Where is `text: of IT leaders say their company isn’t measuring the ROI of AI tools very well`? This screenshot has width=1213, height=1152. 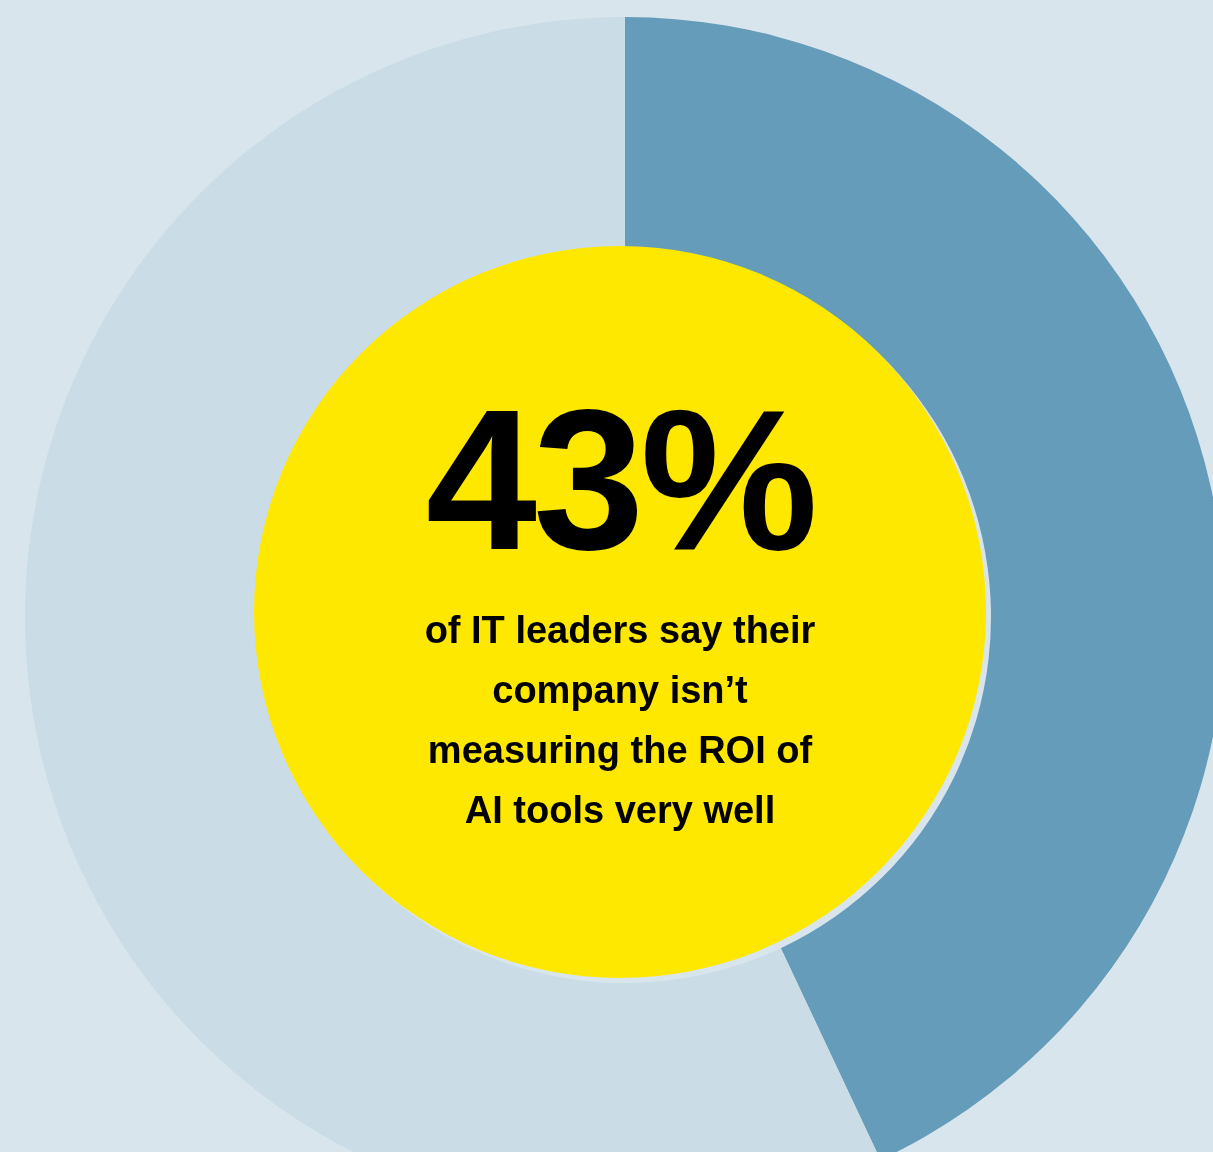 text: of IT leaders say their company isn’t measuring the ROI of AI tools very well is located at coordinates (620, 720).